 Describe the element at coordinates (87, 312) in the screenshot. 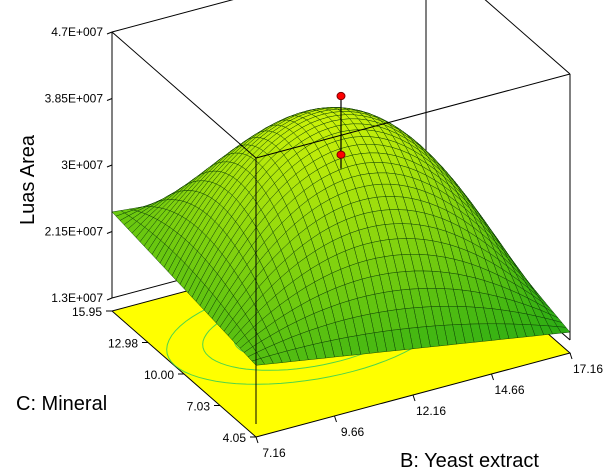

I see `y-tick-label: 15.95` at that location.